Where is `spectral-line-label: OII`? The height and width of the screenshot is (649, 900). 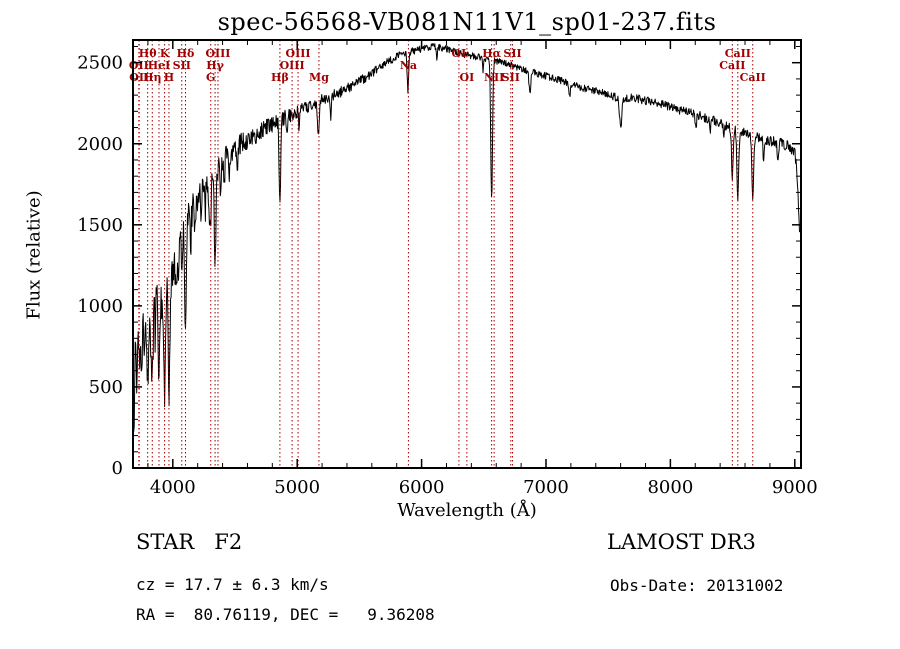 spectral-line-label: OII is located at coordinates (139, 77).